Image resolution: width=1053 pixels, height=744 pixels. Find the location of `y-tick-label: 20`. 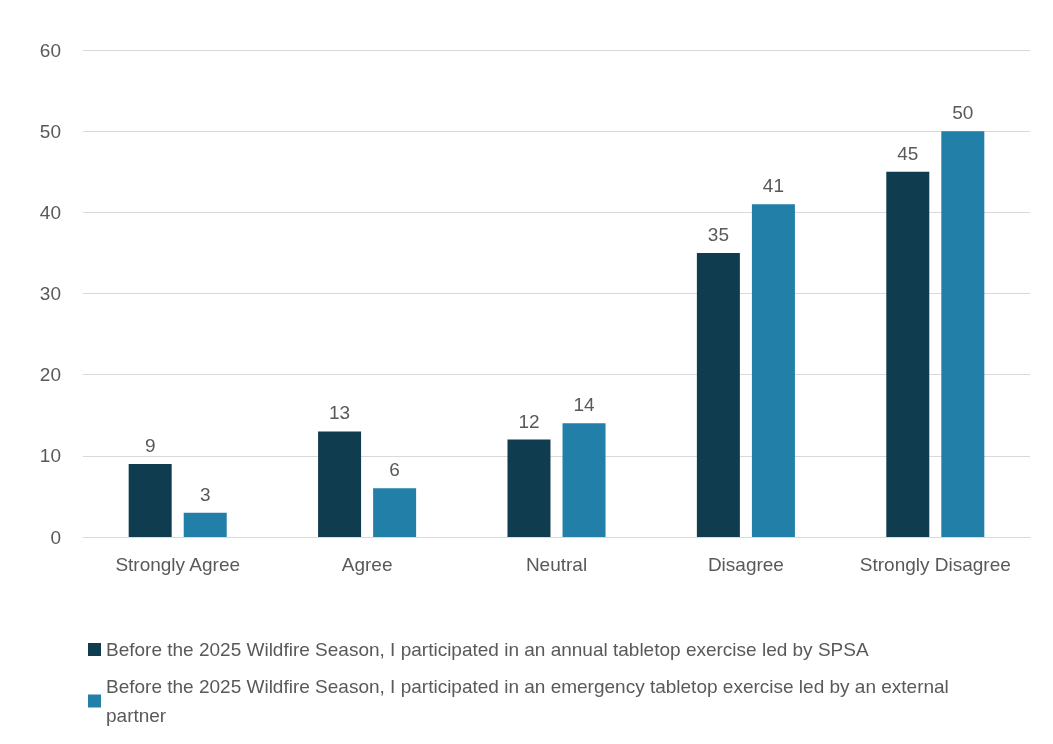

y-tick-label: 20 is located at coordinates (50, 375).